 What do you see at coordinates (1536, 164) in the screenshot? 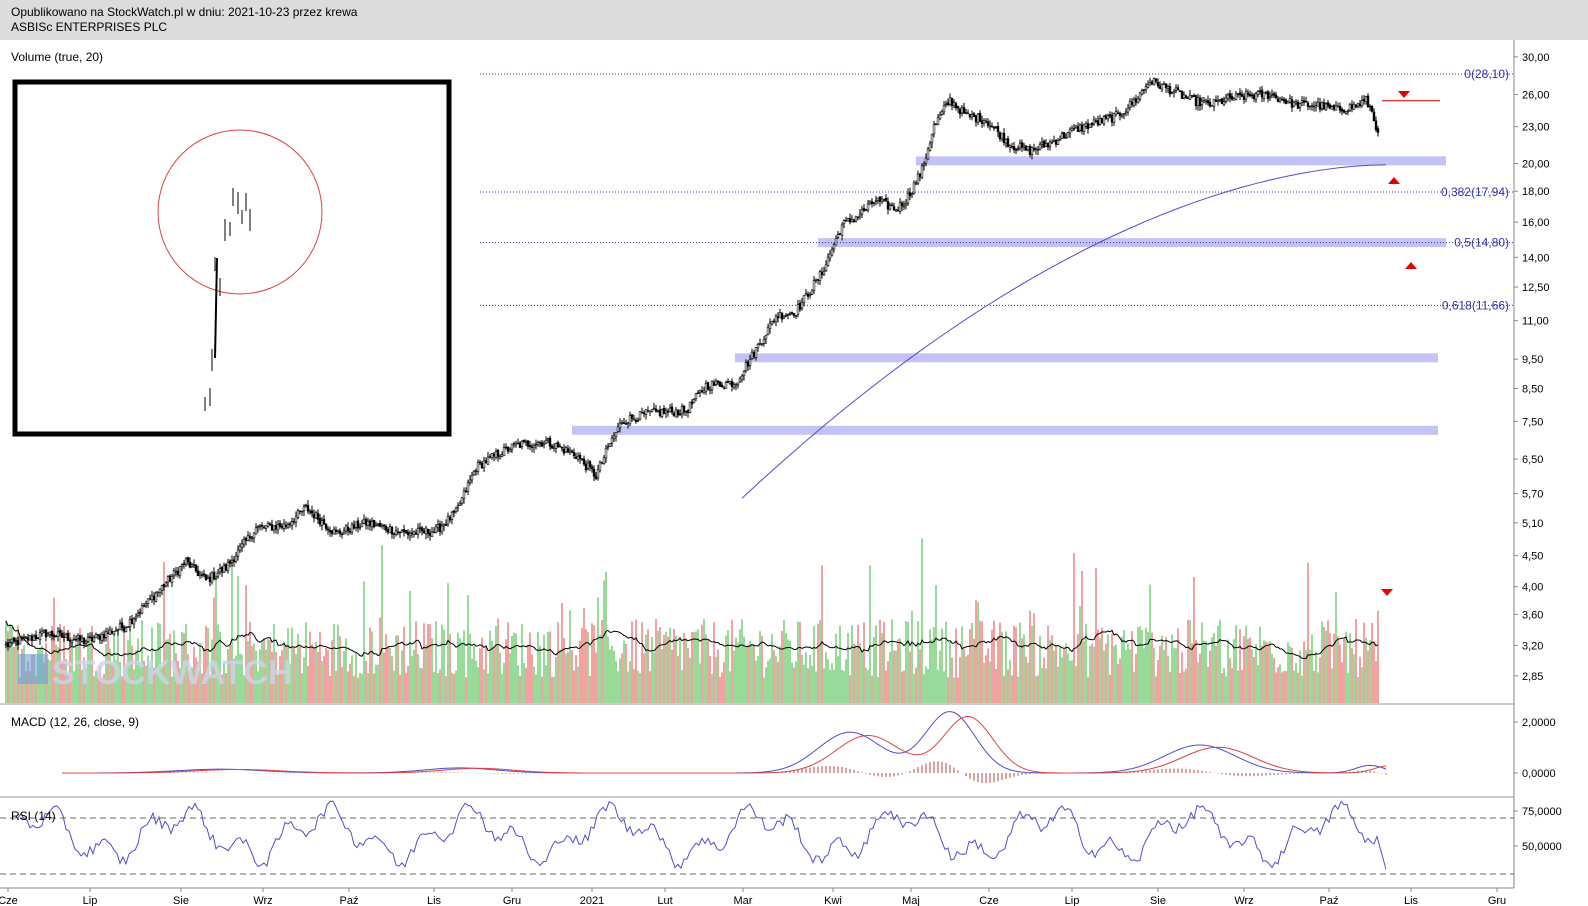
I see `y-tick-label: 20,00` at bounding box center [1536, 164].